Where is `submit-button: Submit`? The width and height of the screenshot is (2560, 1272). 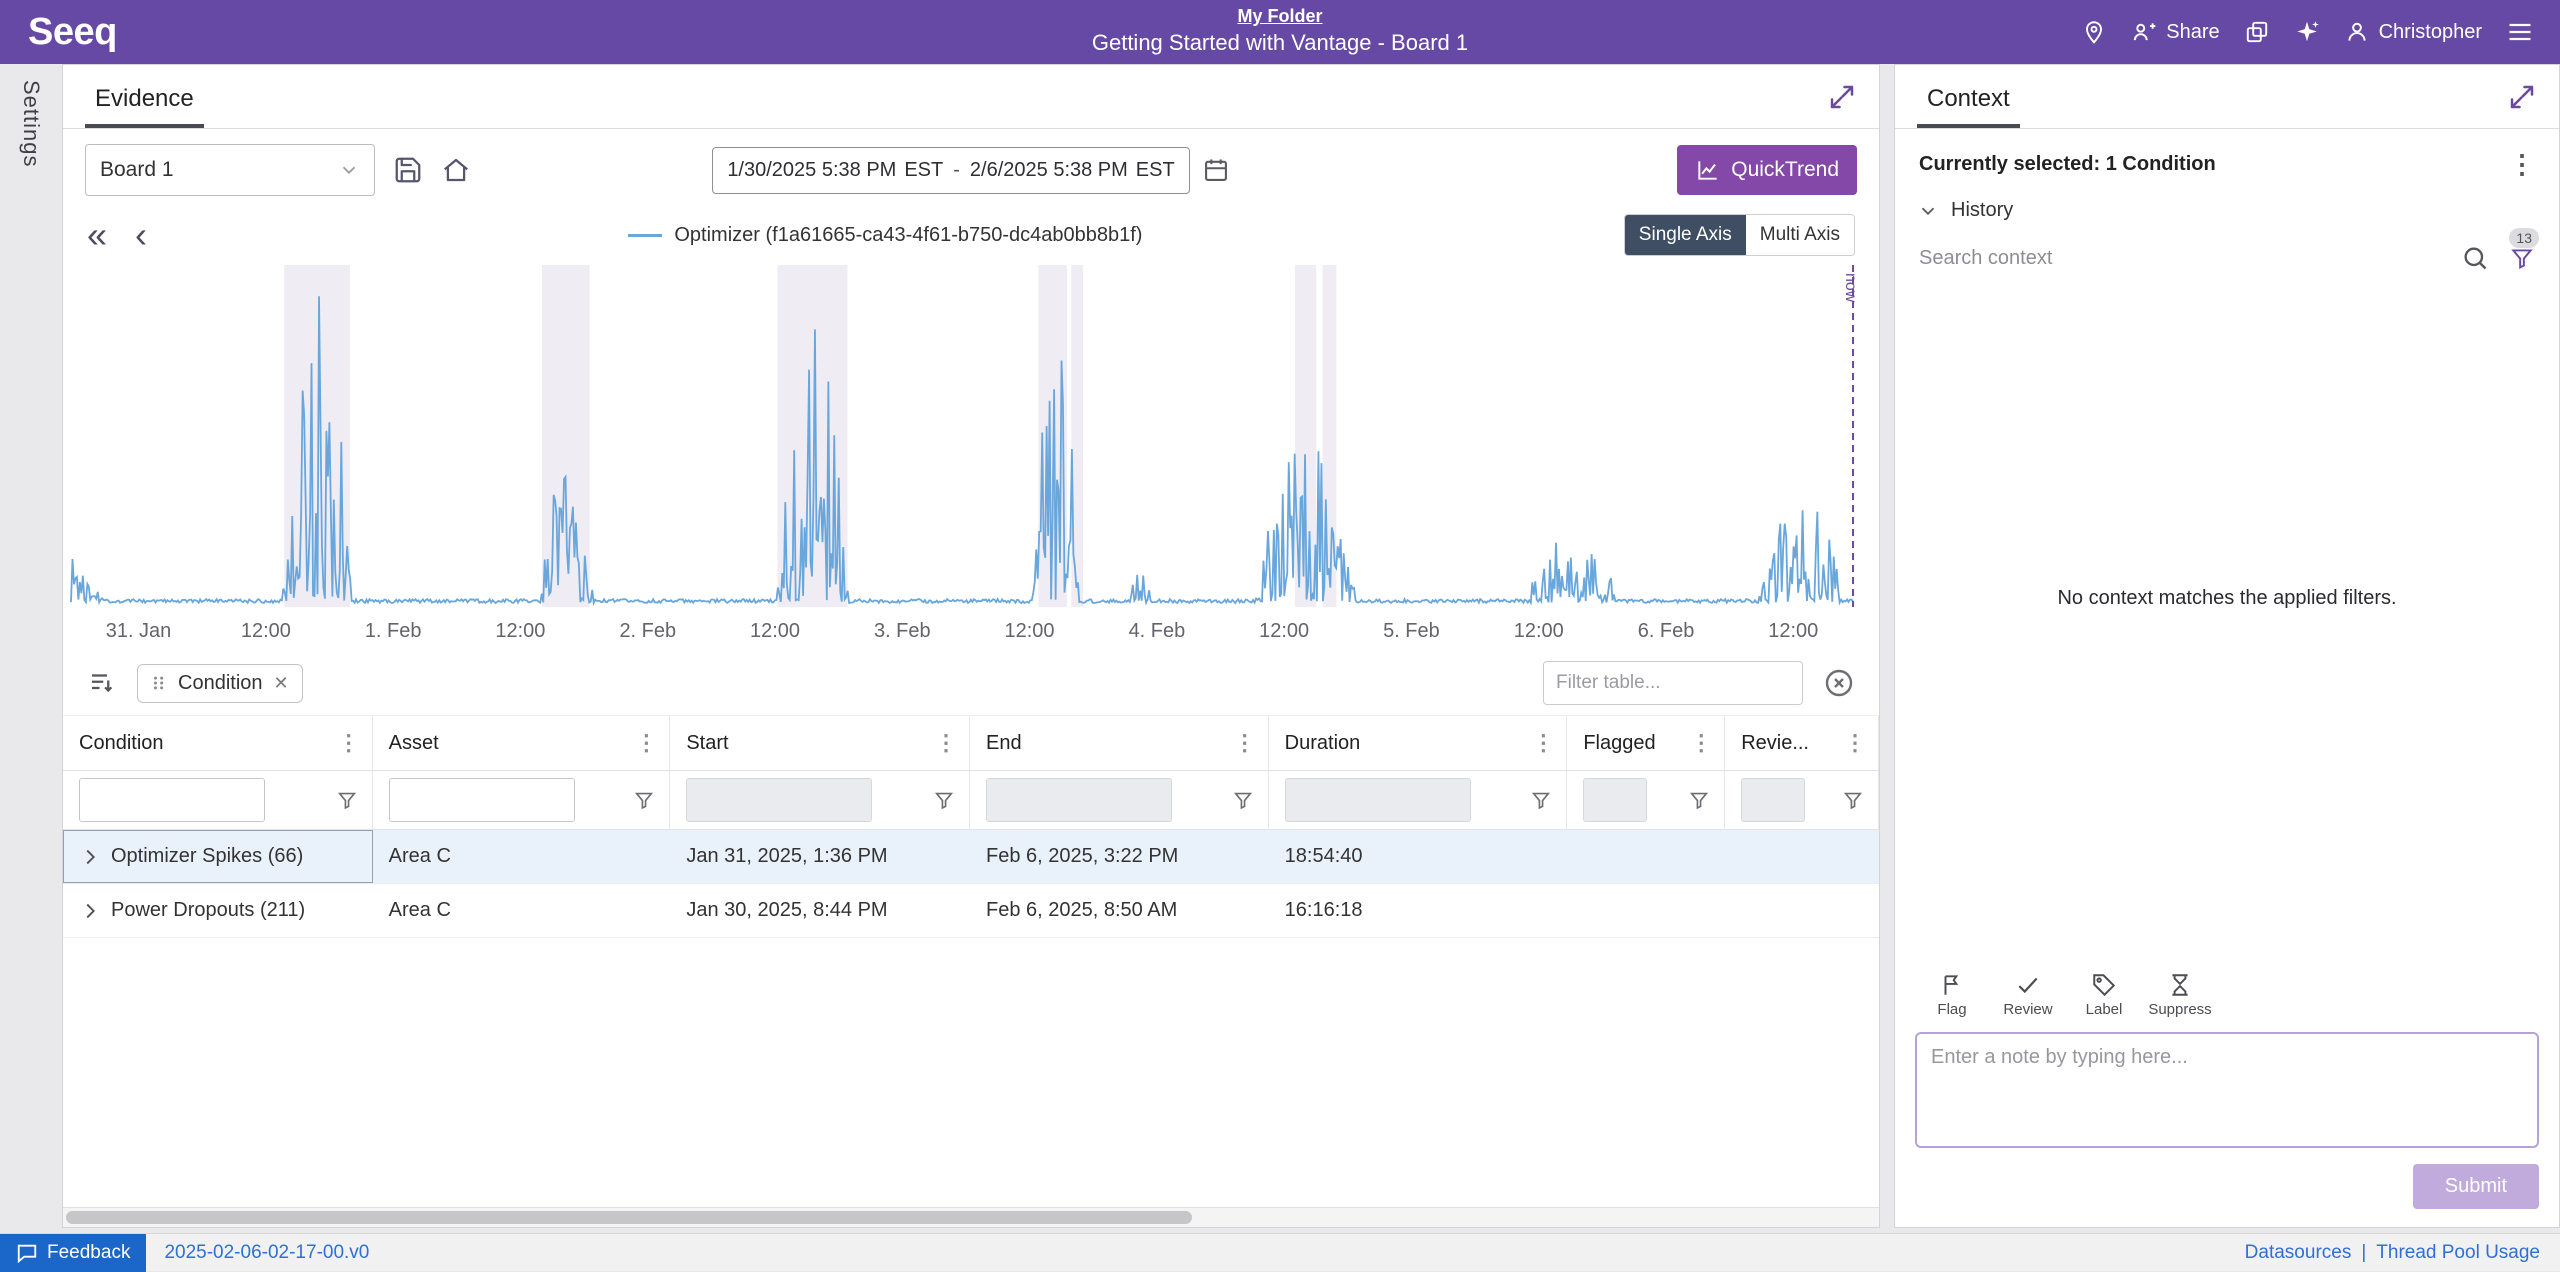
submit-button: Submit is located at coordinates (2475, 1186).